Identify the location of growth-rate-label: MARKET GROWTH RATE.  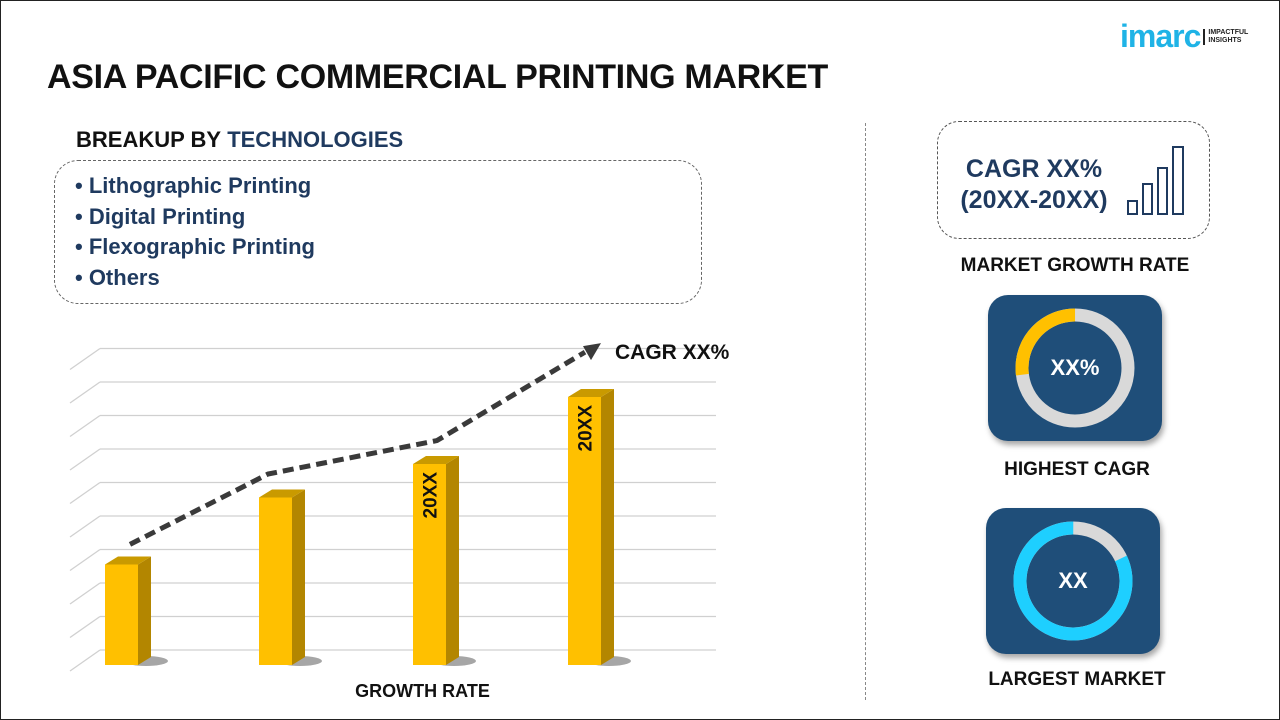
(1075, 265).